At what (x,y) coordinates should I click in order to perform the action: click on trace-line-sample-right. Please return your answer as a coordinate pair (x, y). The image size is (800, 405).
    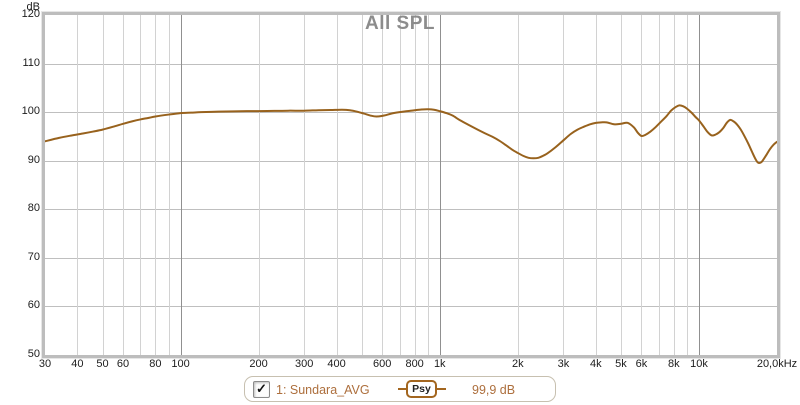
    Looking at the image, I should click on (441, 389).